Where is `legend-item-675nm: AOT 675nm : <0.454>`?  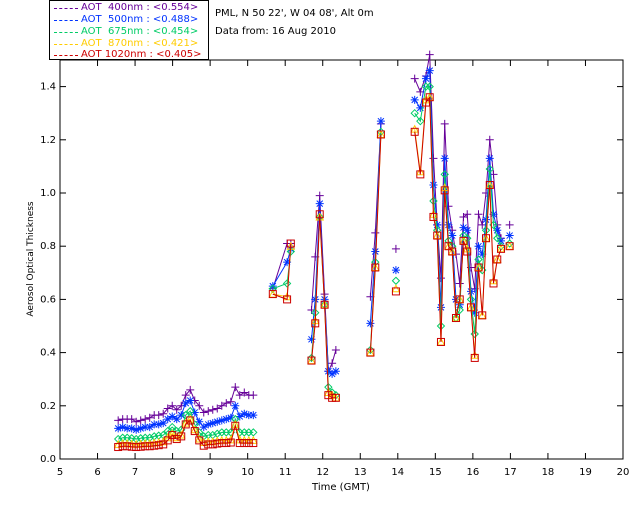
legend-item-675nm: AOT 675nm : <0.454> is located at coordinates (129, 32).